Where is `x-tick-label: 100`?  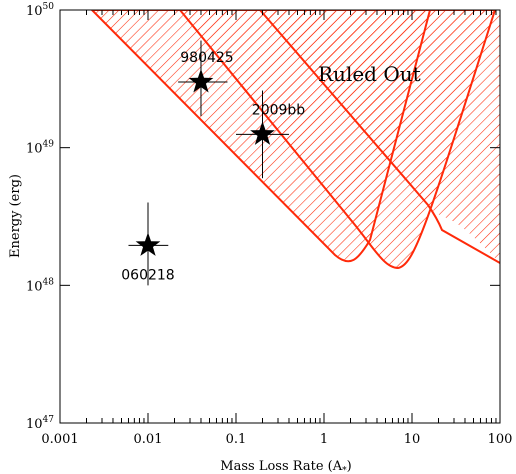
x-tick-label: 100 is located at coordinates (500, 439).